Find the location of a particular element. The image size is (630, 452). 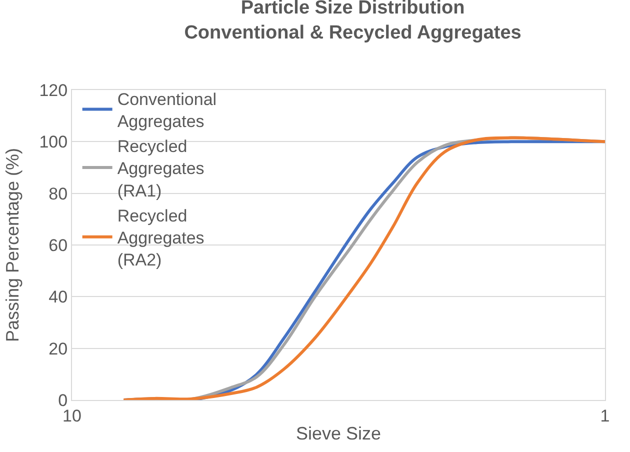

y-tick-label: 80 is located at coordinates (58, 194).